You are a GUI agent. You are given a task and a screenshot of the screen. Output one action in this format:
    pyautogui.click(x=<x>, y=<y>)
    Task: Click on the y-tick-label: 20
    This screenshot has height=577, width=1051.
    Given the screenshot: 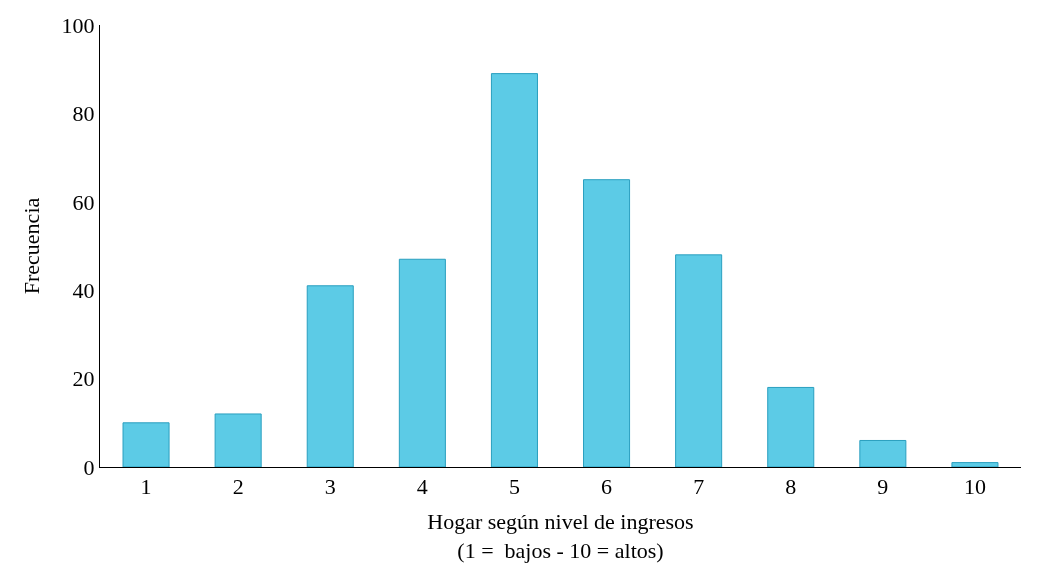 What is the action you would take?
    pyautogui.click(x=83, y=379)
    